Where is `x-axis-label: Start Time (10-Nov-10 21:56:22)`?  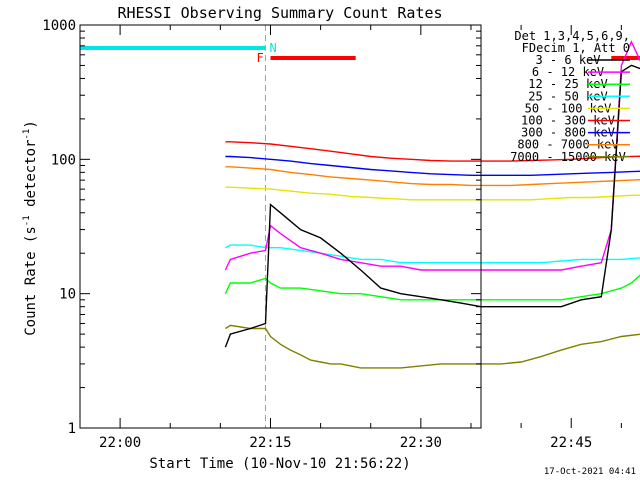
x-axis-label: Start Time (10-Nov-10 21:56:22) is located at coordinates (279, 464).